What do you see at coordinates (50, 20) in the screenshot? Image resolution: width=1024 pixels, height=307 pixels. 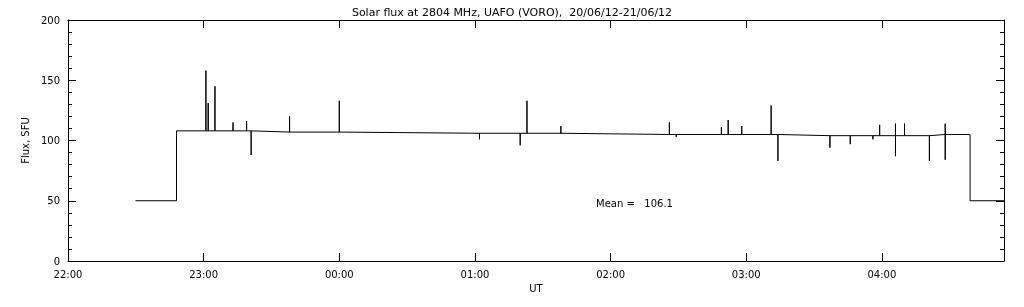 I see `y-tick-label: 200` at bounding box center [50, 20].